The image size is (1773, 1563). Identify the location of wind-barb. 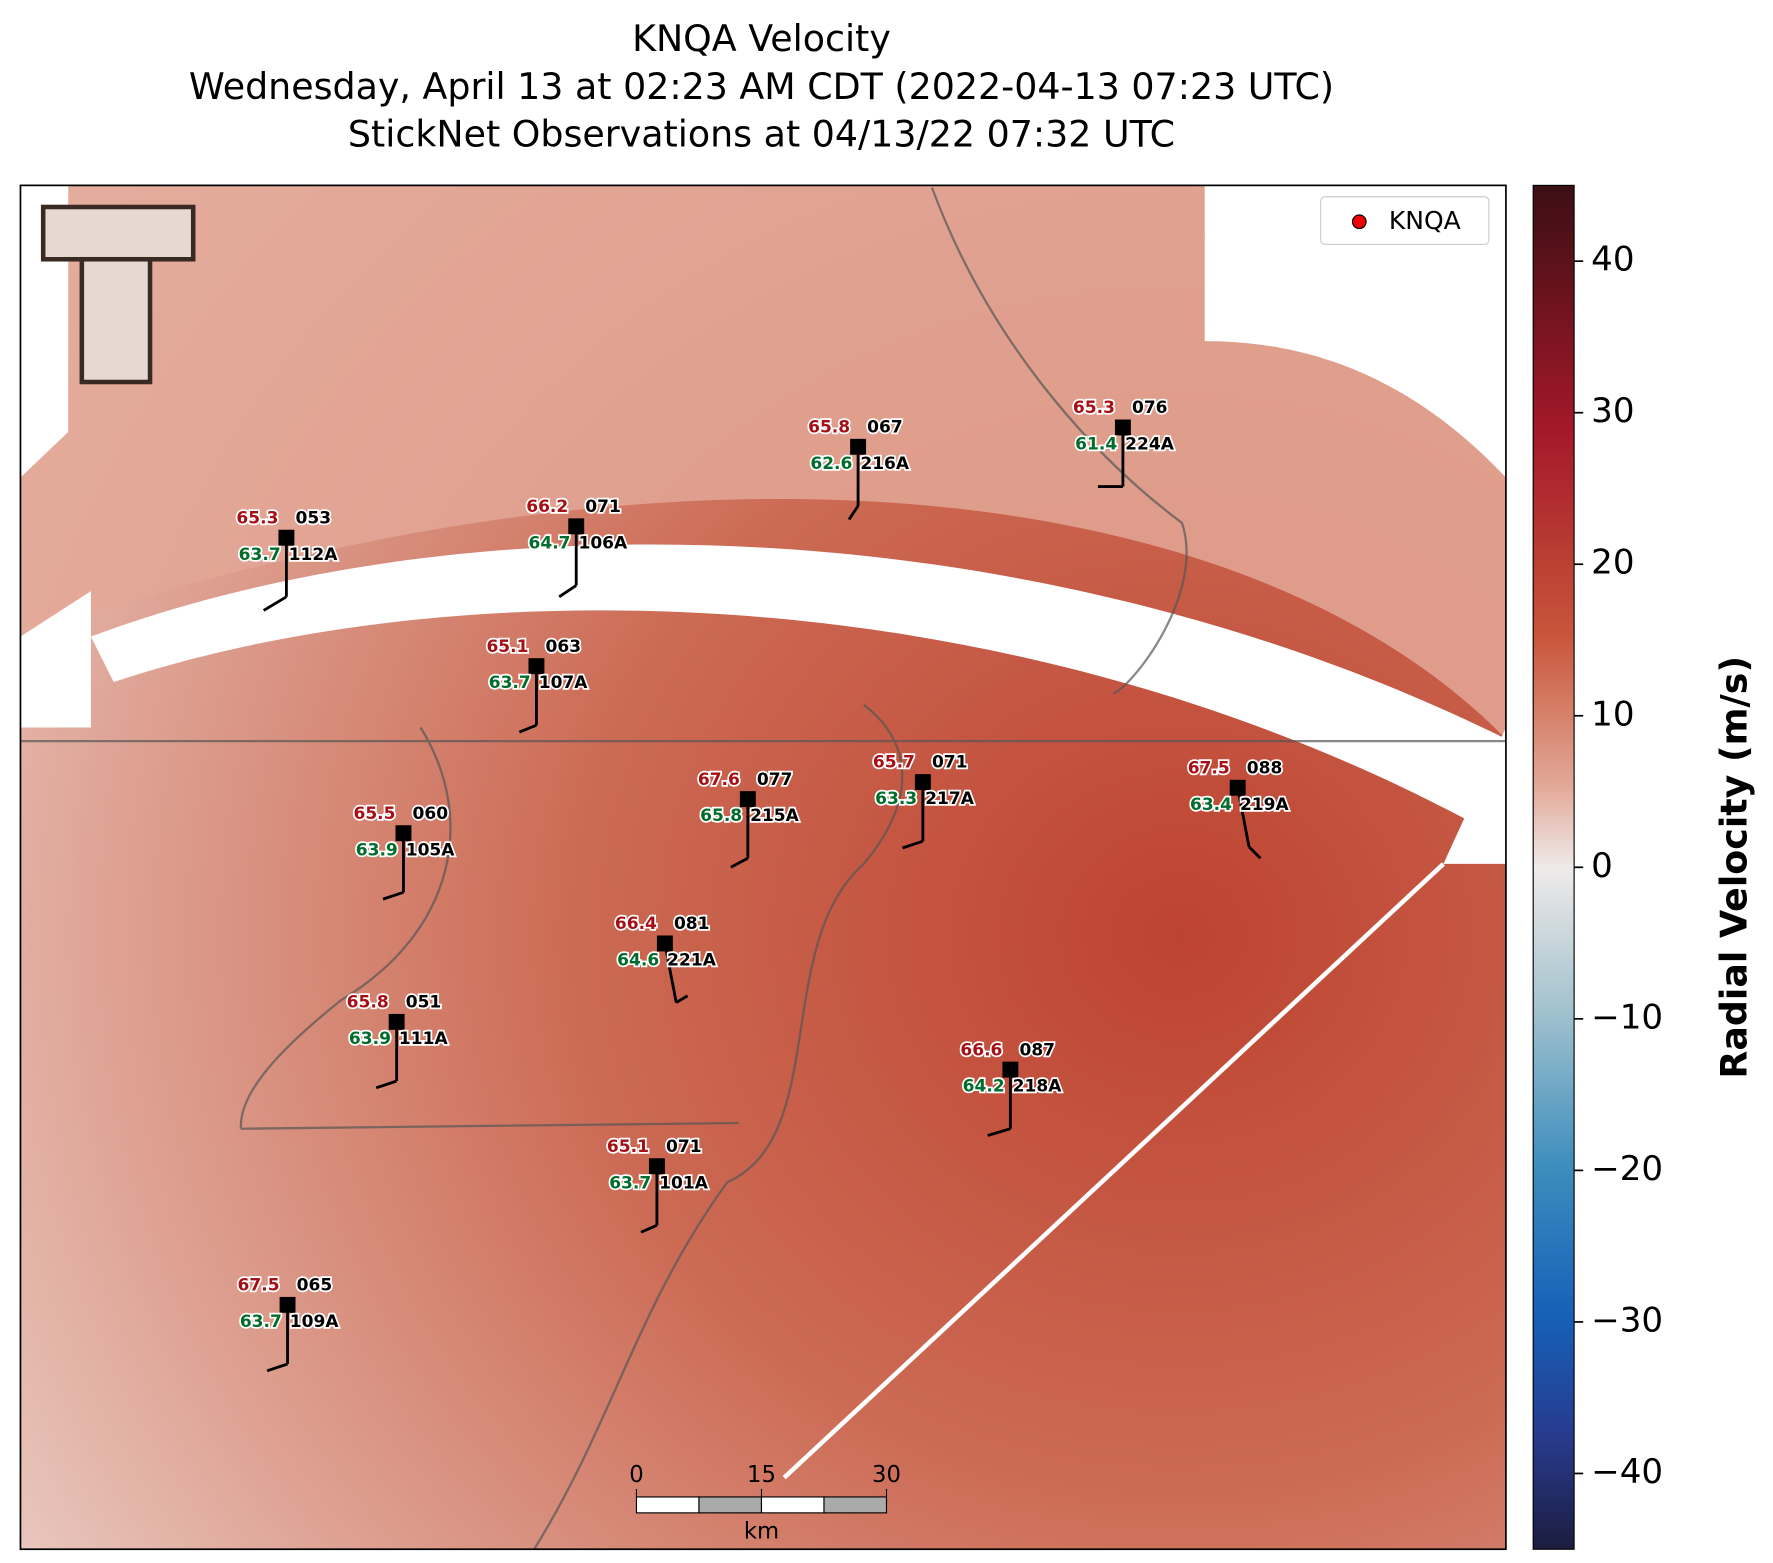
(1243, 817).